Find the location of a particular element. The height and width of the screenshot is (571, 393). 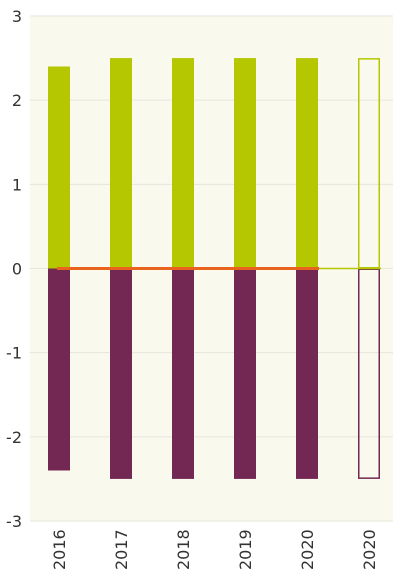

y-tick-label: 2 is located at coordinates (17, 100).